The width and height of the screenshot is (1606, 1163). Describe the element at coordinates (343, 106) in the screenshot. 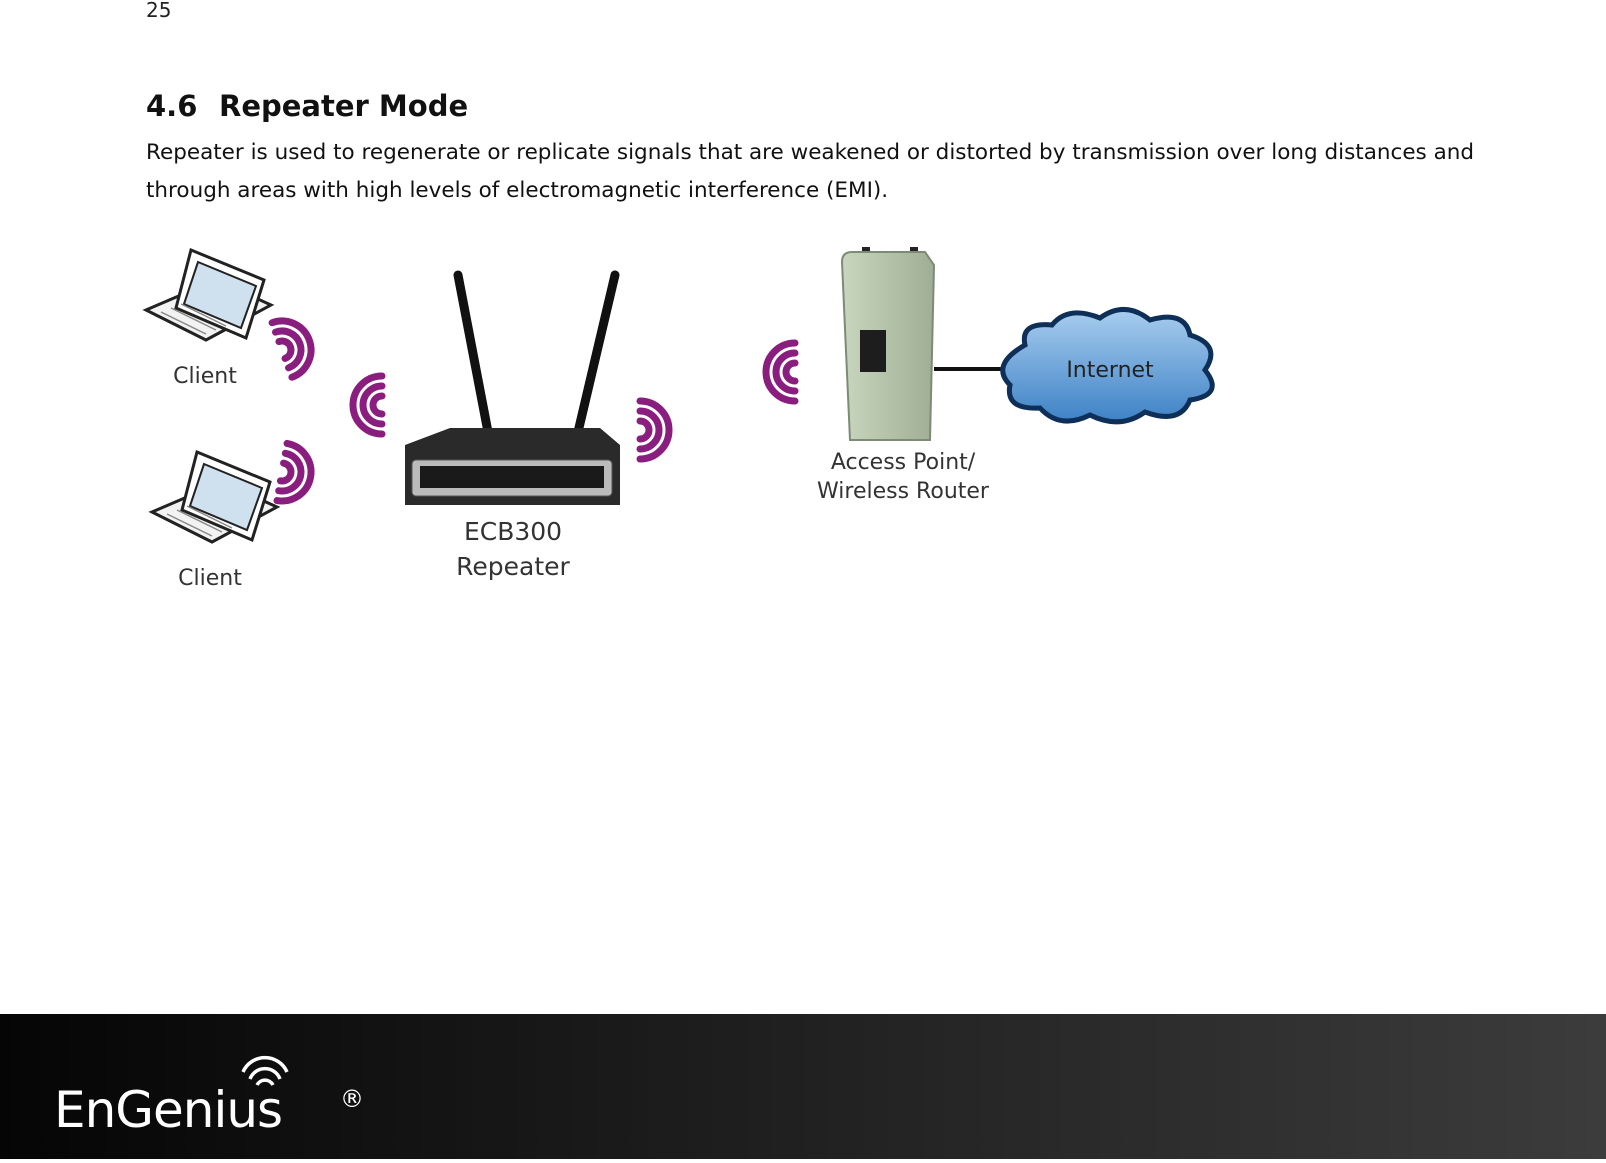

I see `section-title: Repeater Mode` at that location.